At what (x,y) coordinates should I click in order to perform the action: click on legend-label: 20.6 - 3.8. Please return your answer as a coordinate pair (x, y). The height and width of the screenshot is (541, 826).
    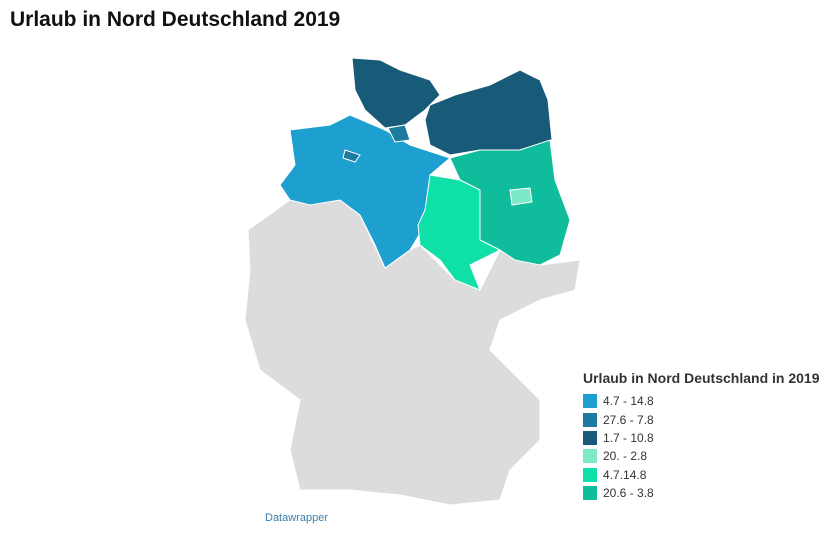
    Looking at the image, I should click on (628, 493).